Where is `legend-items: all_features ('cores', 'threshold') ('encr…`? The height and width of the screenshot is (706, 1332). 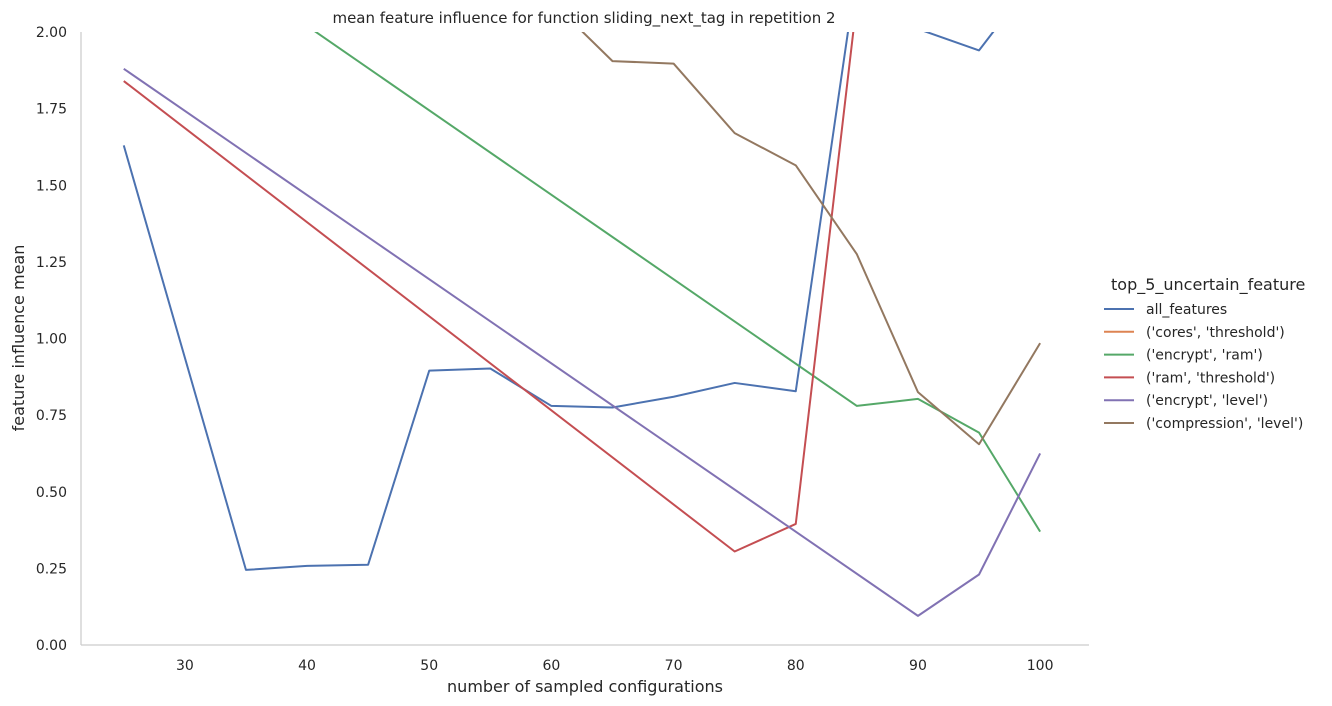 legend-items: all_features ('cores', 'threshold') ('encr… is located at coordinates (1203, 367).